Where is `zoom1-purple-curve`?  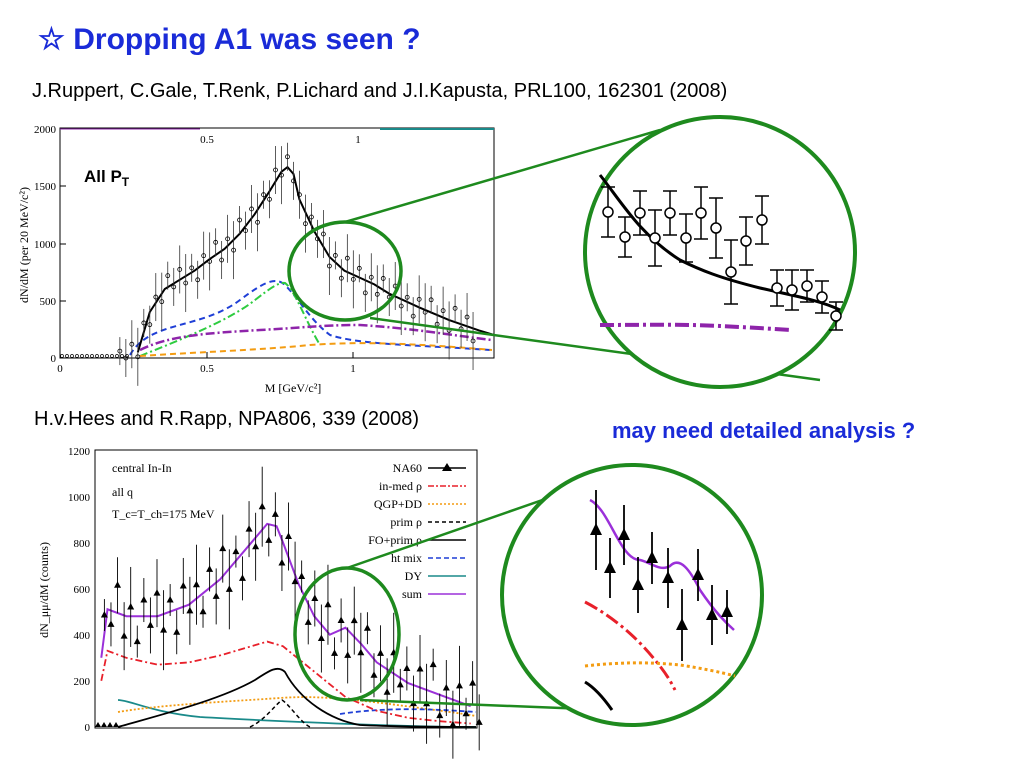 zoom1-purple-curve is located at coordinates (695, 327).